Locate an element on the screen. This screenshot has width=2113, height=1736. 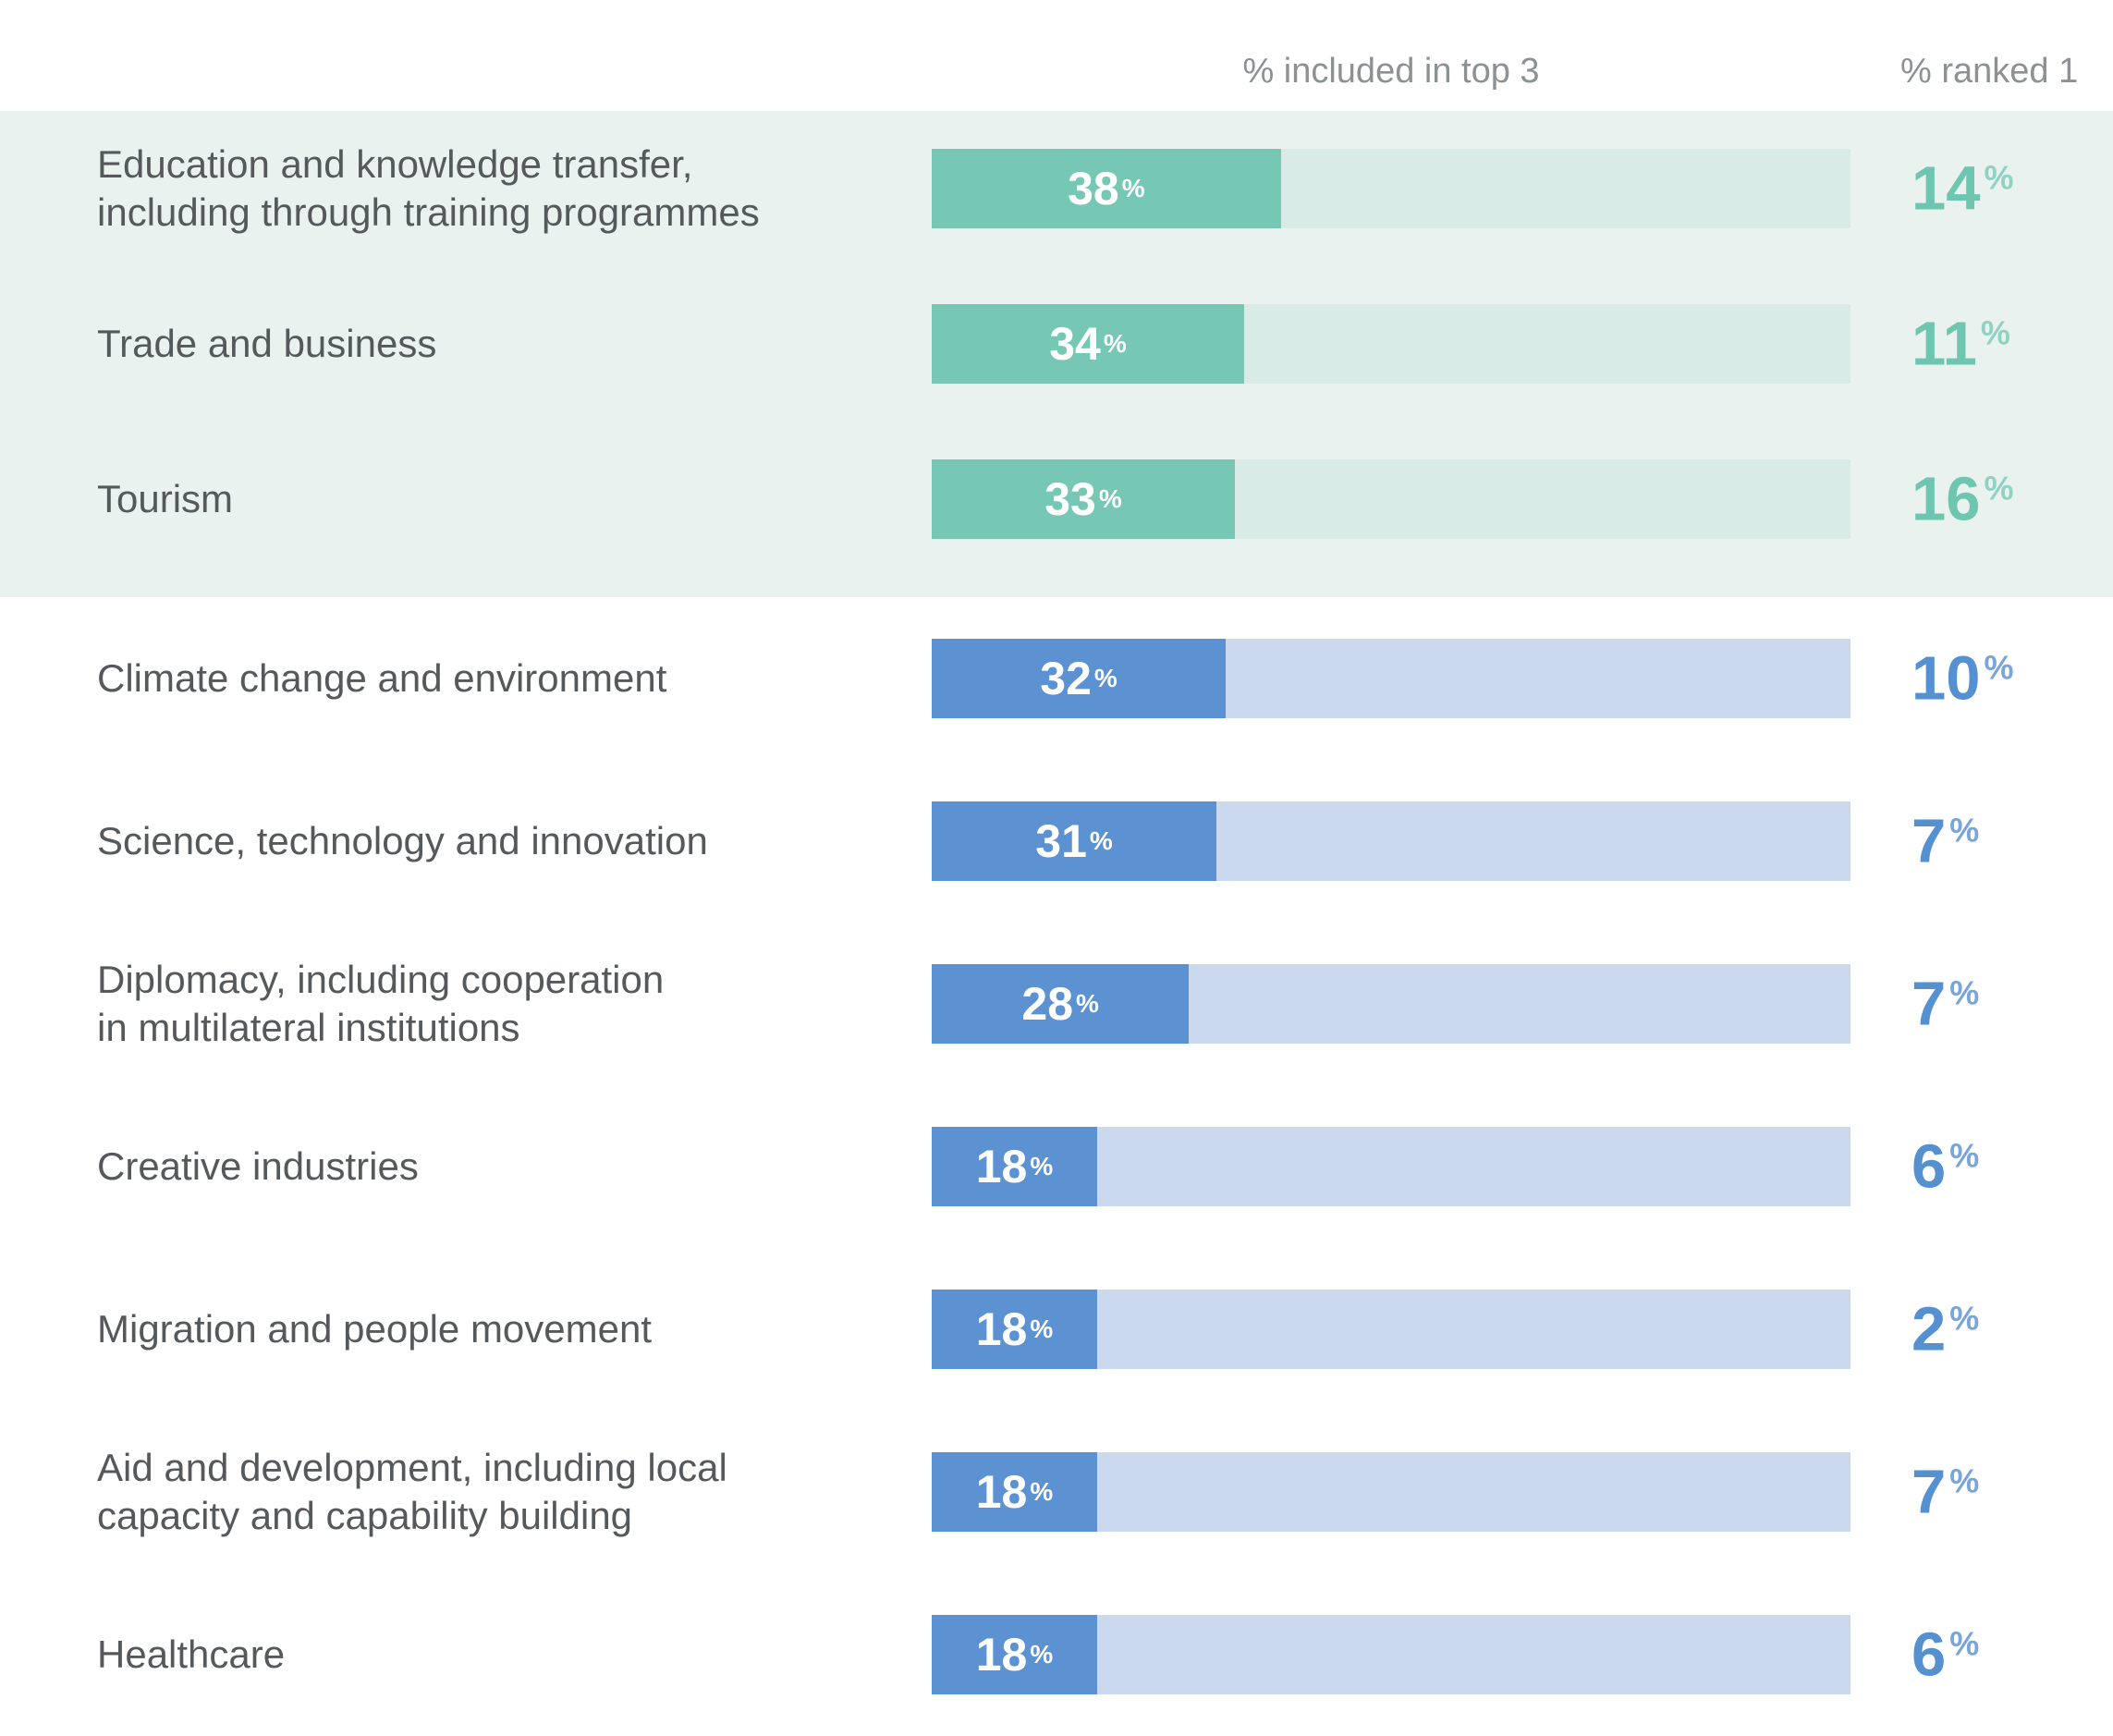
row-label: Healthcare is located at coordinates (191, 1654).